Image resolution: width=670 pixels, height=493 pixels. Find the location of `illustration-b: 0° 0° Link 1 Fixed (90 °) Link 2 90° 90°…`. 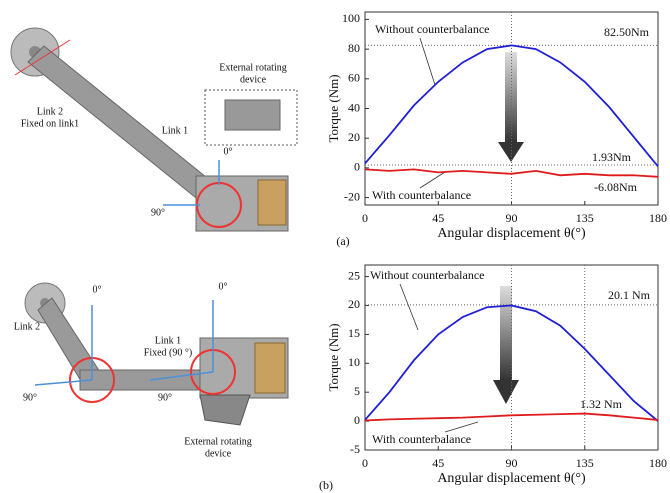

illustration-b: 0° 0° Link 1 Fixed (90 °) Link 2 90° 90°… is located at coordinates (151, 370).